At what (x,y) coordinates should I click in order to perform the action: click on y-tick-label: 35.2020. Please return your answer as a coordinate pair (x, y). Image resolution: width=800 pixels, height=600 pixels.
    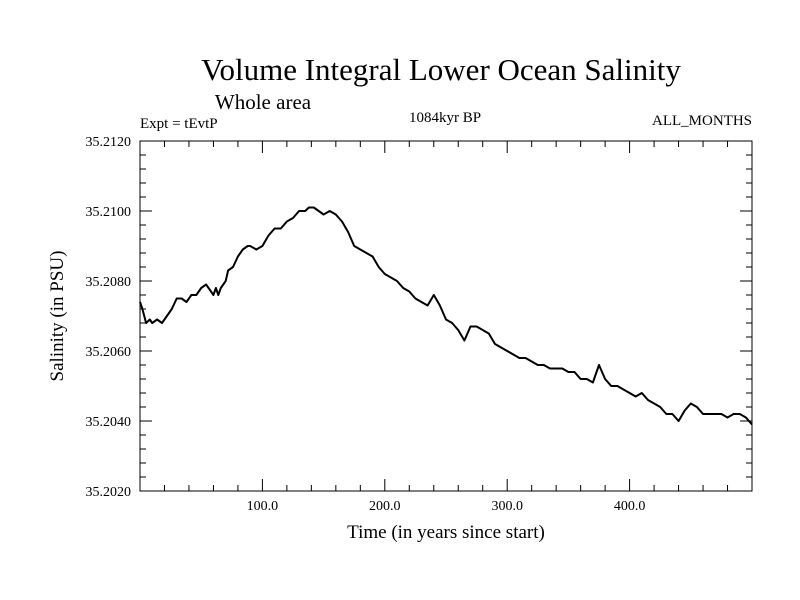
    Looking at the image, I should click on (109, 492).